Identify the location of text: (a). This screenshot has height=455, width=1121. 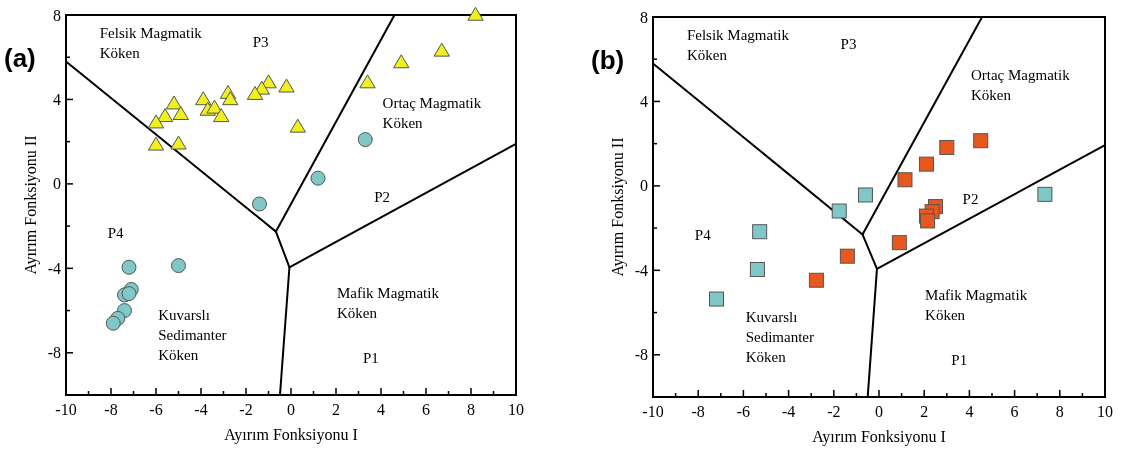
(20, 58).